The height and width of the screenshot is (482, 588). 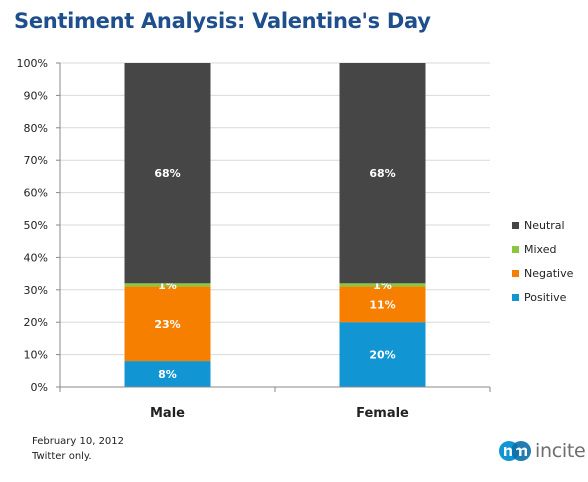 What do you see at coordinates (167, 285) in the screenshot?
I see `bar-segment-mixed-male` at bounding box center [167, 285].